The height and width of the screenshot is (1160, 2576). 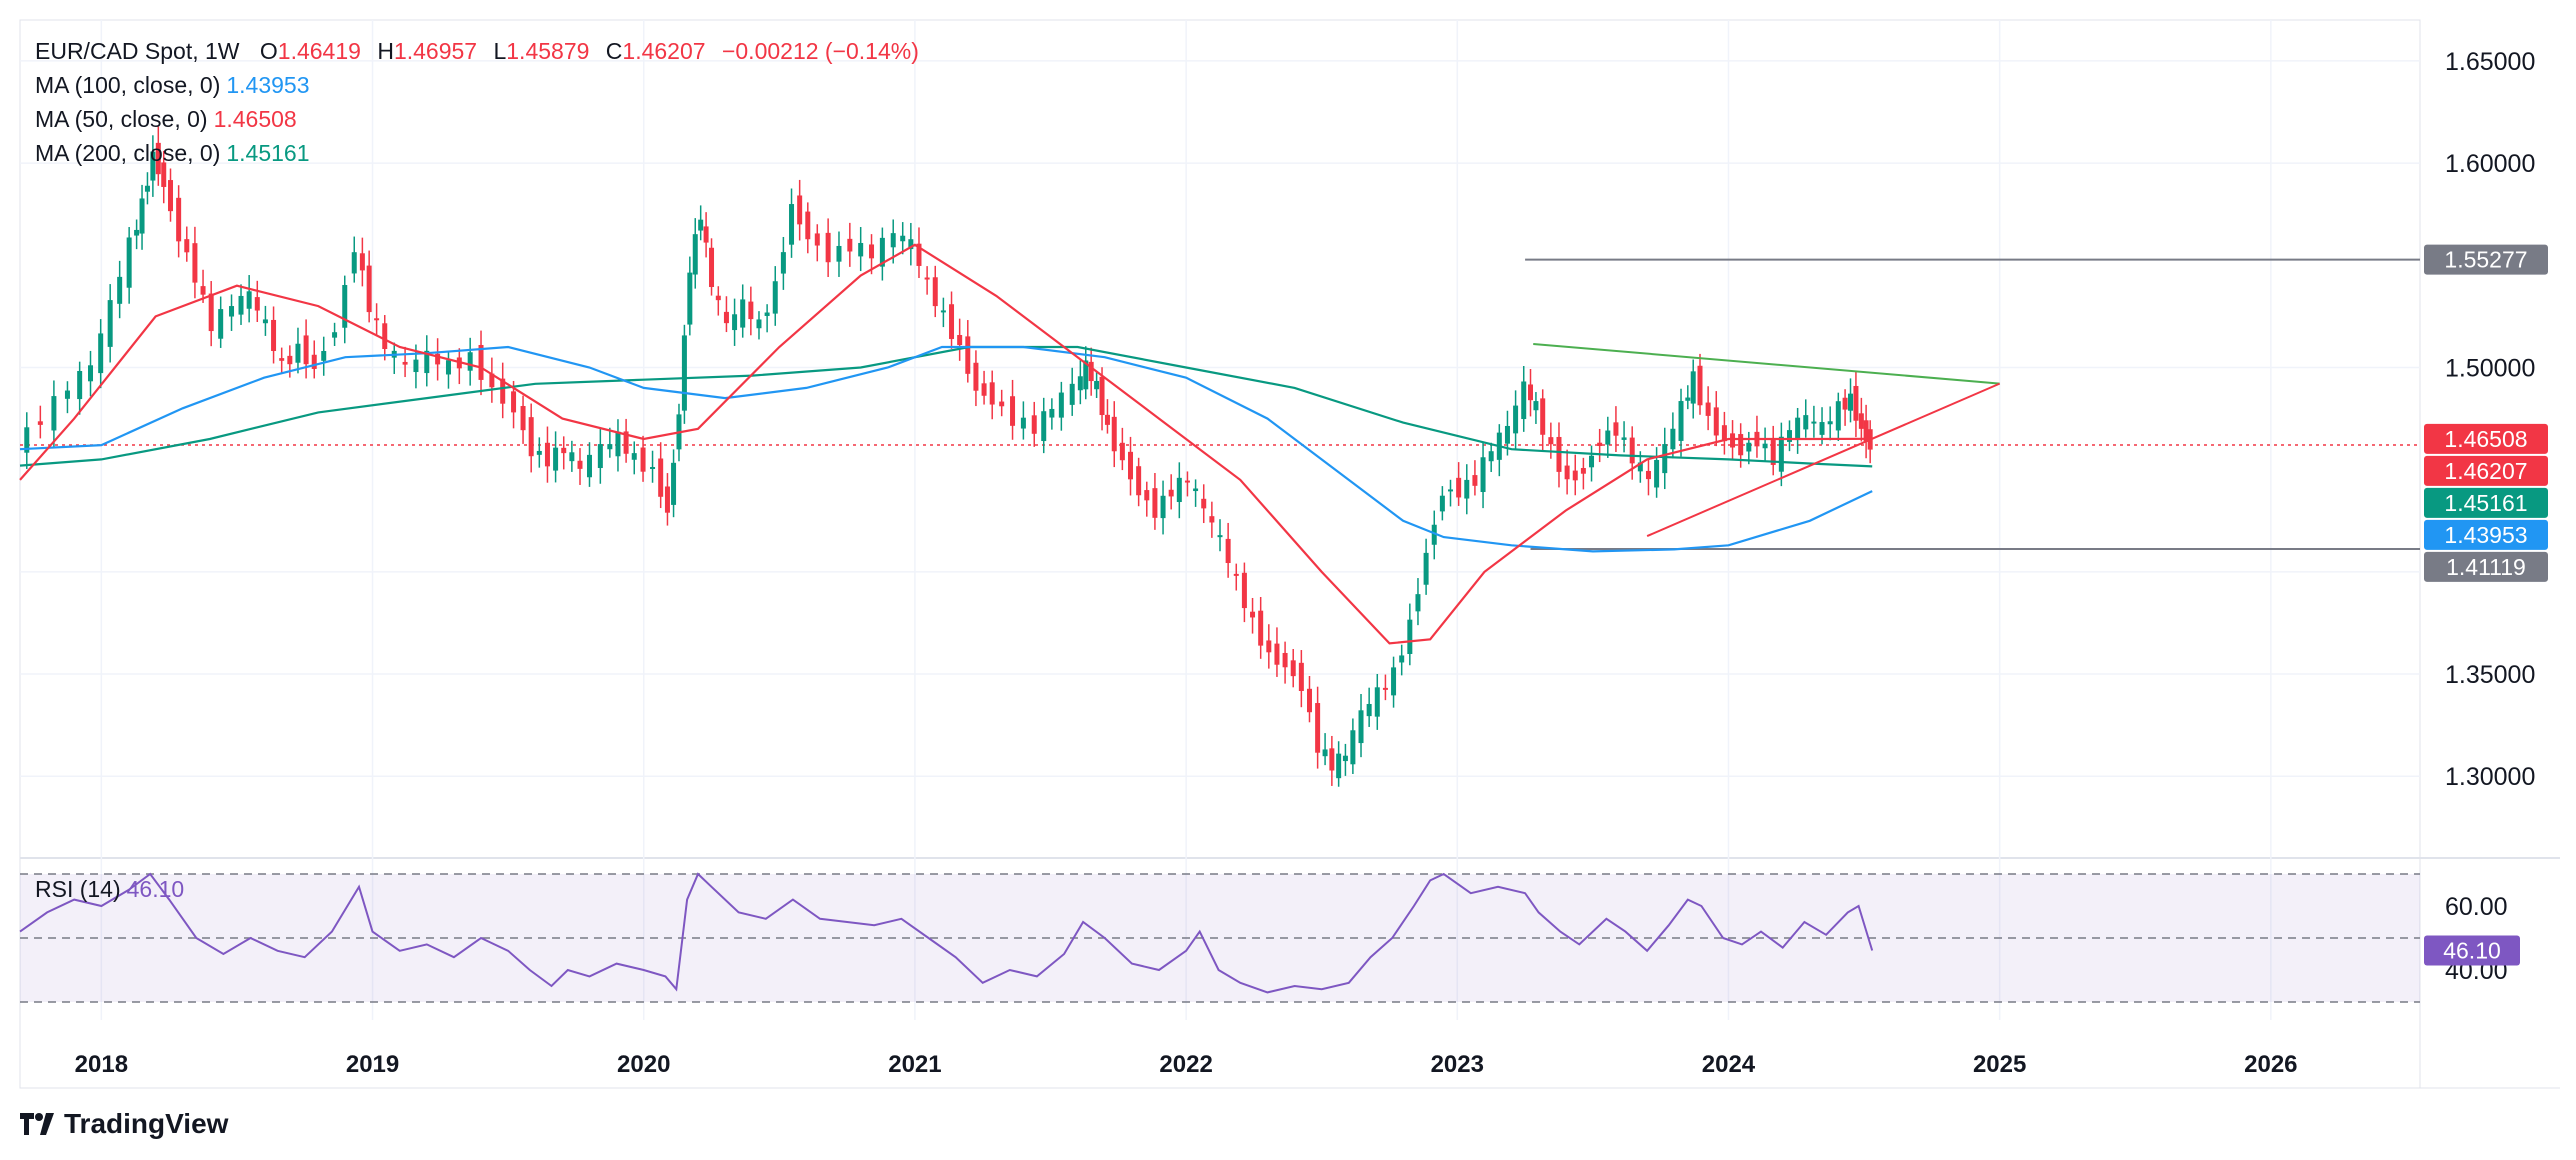 I want to click on x-tick-label: 2026, so click(x=2270, y=1064).